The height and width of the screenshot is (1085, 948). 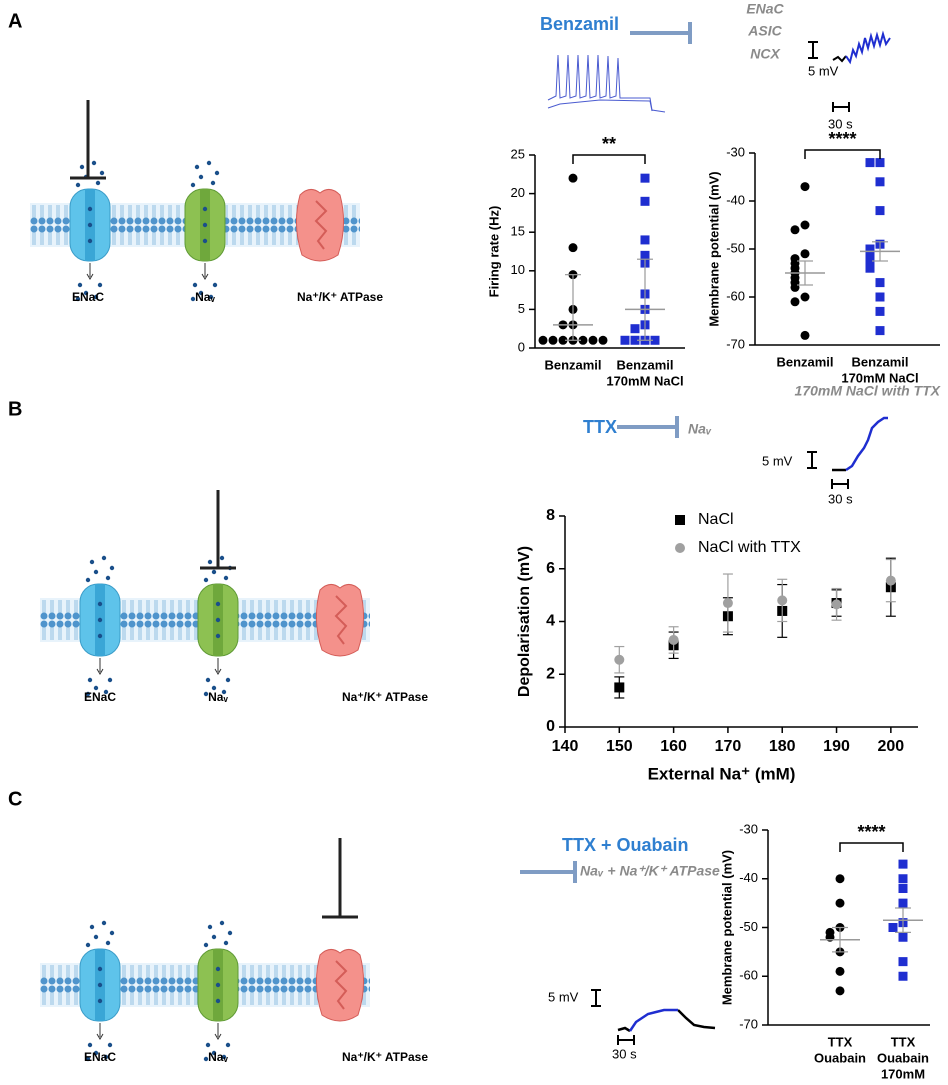 I want to click on y-axis-label: Depolarisation (mV), so click(x=524, y=621).